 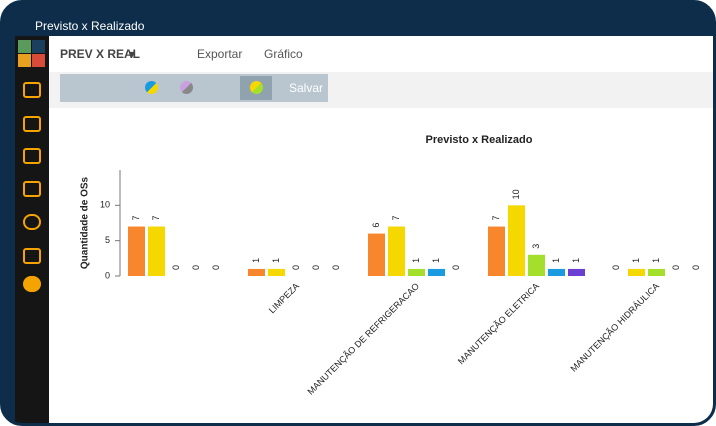 What do you see at coordinates (363, 339) in the screenshot?
I see `x-tick-label: MANUTENÇÃO DE REFRIGERACAO` at bounding box center [363, 339].